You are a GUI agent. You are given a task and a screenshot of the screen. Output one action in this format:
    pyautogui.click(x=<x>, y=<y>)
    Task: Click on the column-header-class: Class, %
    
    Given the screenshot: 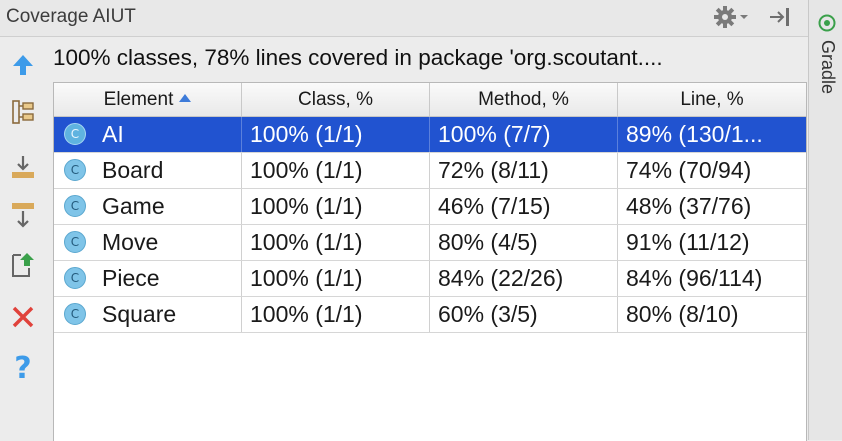 What is the action you would take?
    pyautogui.click(x=336, y=99)
    